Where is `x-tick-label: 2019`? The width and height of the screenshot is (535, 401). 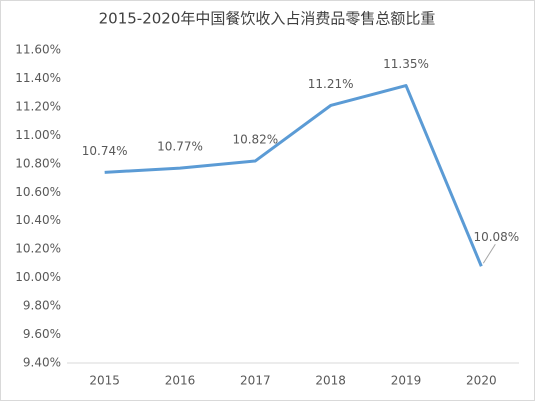
x-tick-label: 2019 is located at coordinates (406, 381).